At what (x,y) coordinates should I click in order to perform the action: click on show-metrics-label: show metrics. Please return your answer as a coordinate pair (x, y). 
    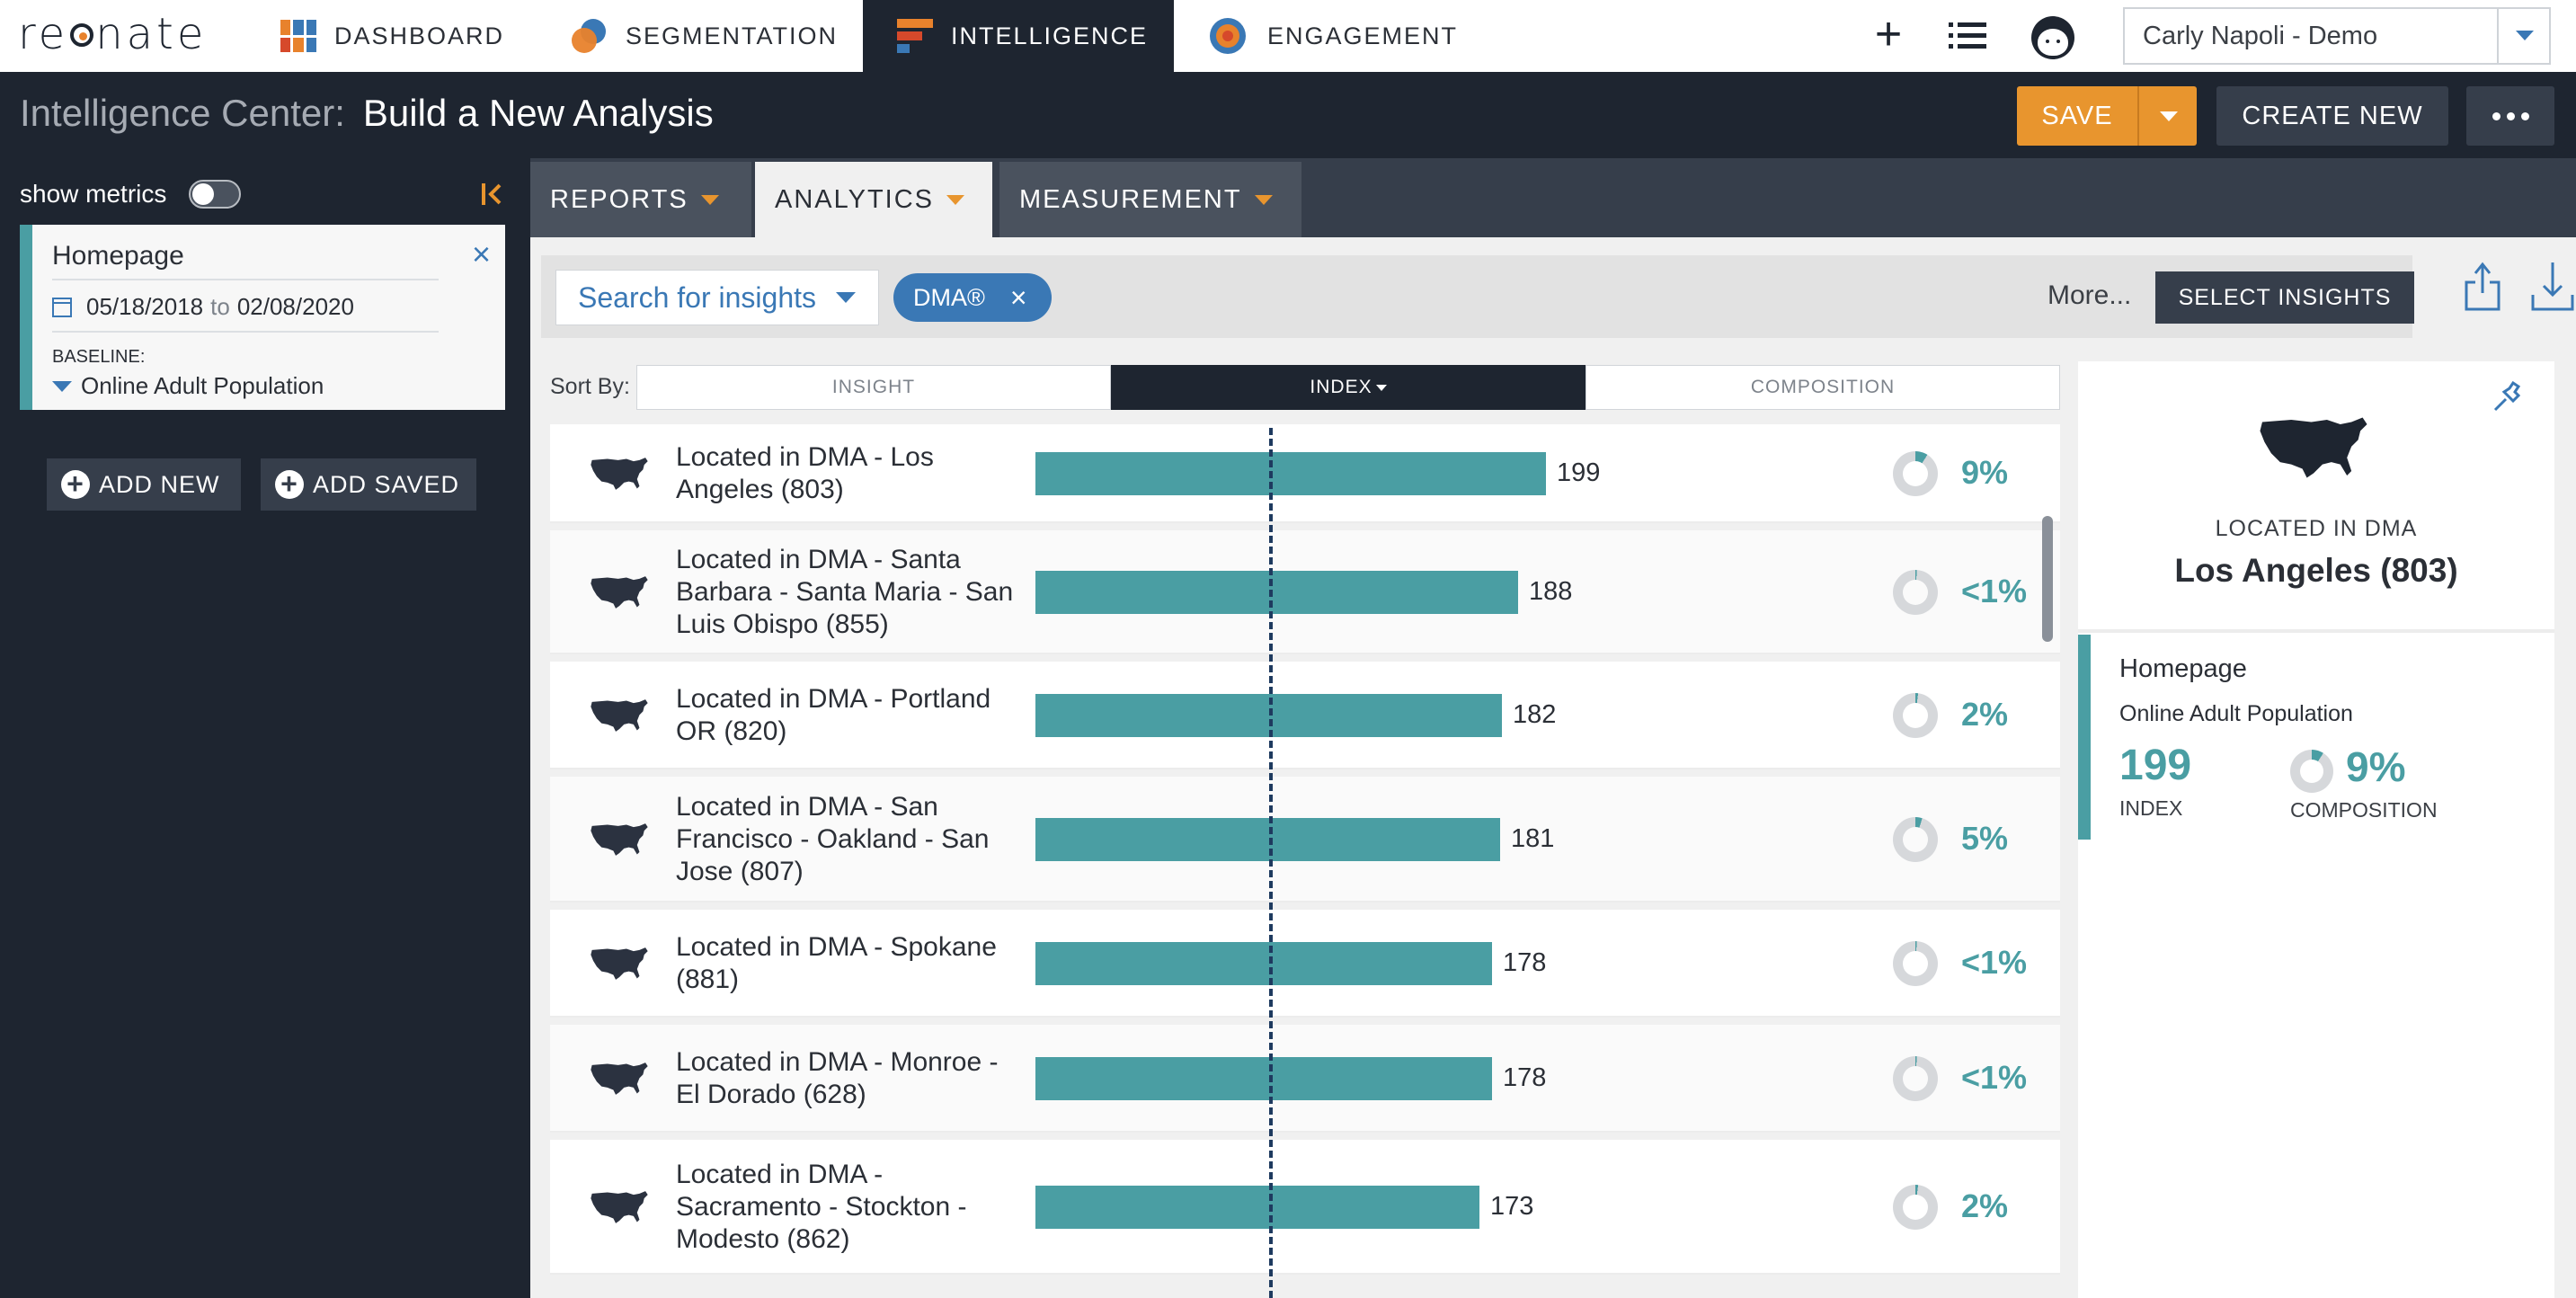
    Looking at the image, I should click on (93, 194).